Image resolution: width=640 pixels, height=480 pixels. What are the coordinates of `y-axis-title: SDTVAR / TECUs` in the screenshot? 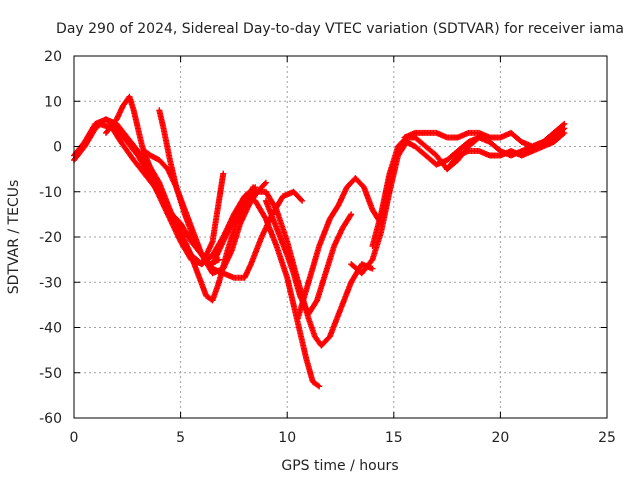 It's located at (14, 237).